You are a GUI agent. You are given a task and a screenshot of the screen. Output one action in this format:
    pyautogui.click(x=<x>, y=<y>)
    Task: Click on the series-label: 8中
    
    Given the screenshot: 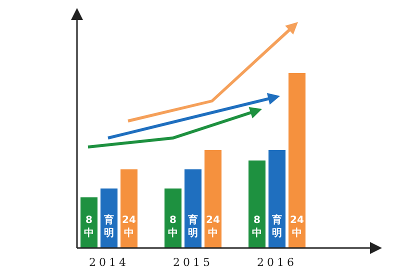 What is the action you would take?
    pyautogui.click(x=89, y=227)
    